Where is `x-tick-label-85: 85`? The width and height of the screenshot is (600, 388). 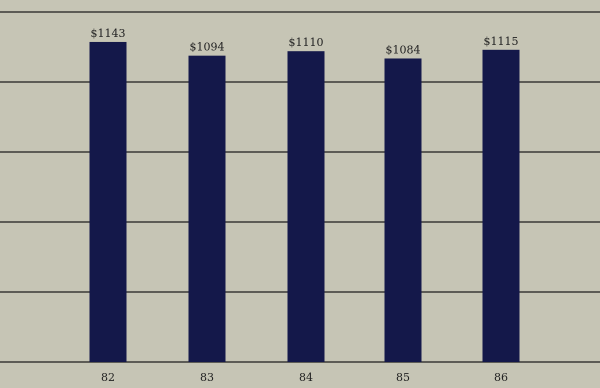 x-tick-label-85: 85 is located at coordinates (403, 377).